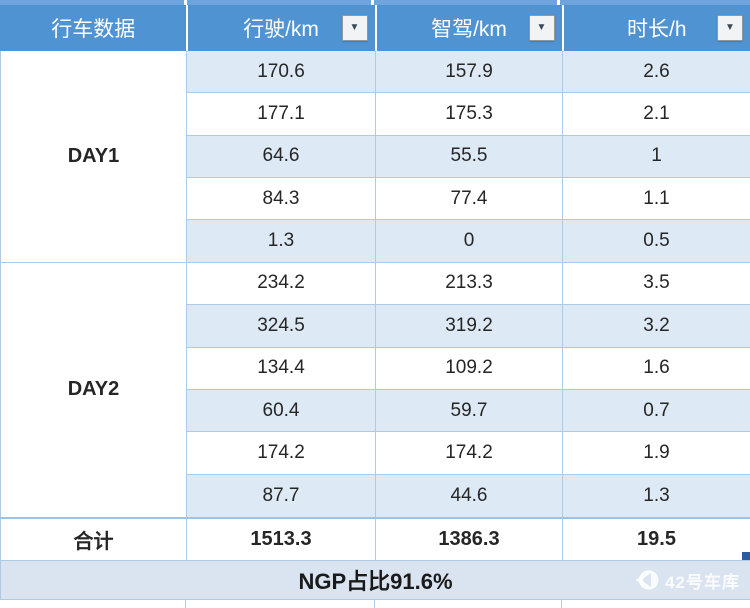  I want to click on header-cell-distance: 行驶/km ▼, so click(281, 28).